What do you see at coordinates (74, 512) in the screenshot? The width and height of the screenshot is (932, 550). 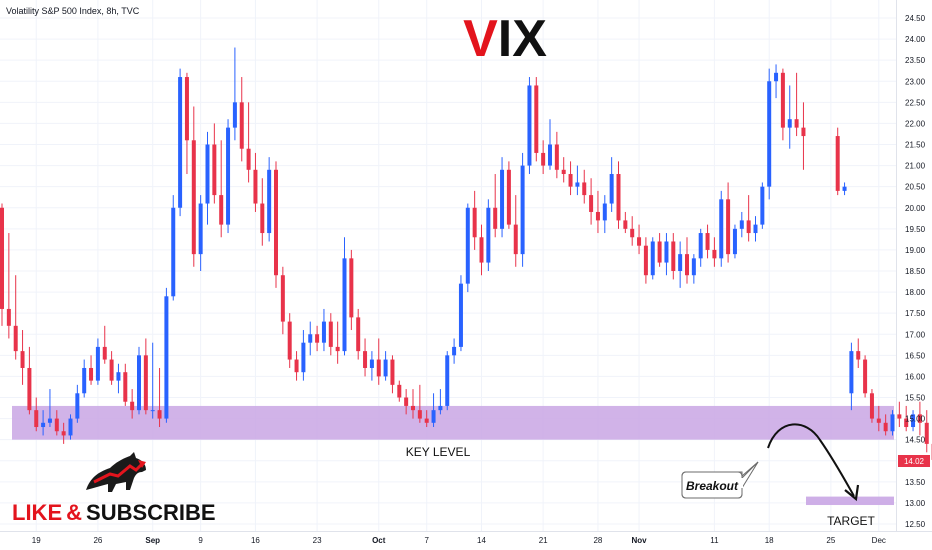 I see `amp-text: &` at bounding box center [74, 512].